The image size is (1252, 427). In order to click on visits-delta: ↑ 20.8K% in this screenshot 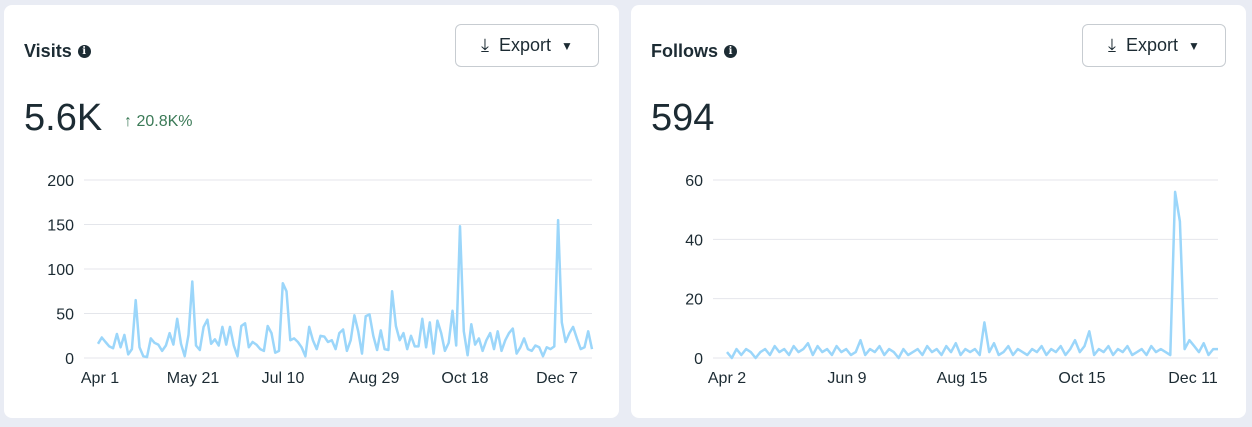, I will do `click(158, 121)`.